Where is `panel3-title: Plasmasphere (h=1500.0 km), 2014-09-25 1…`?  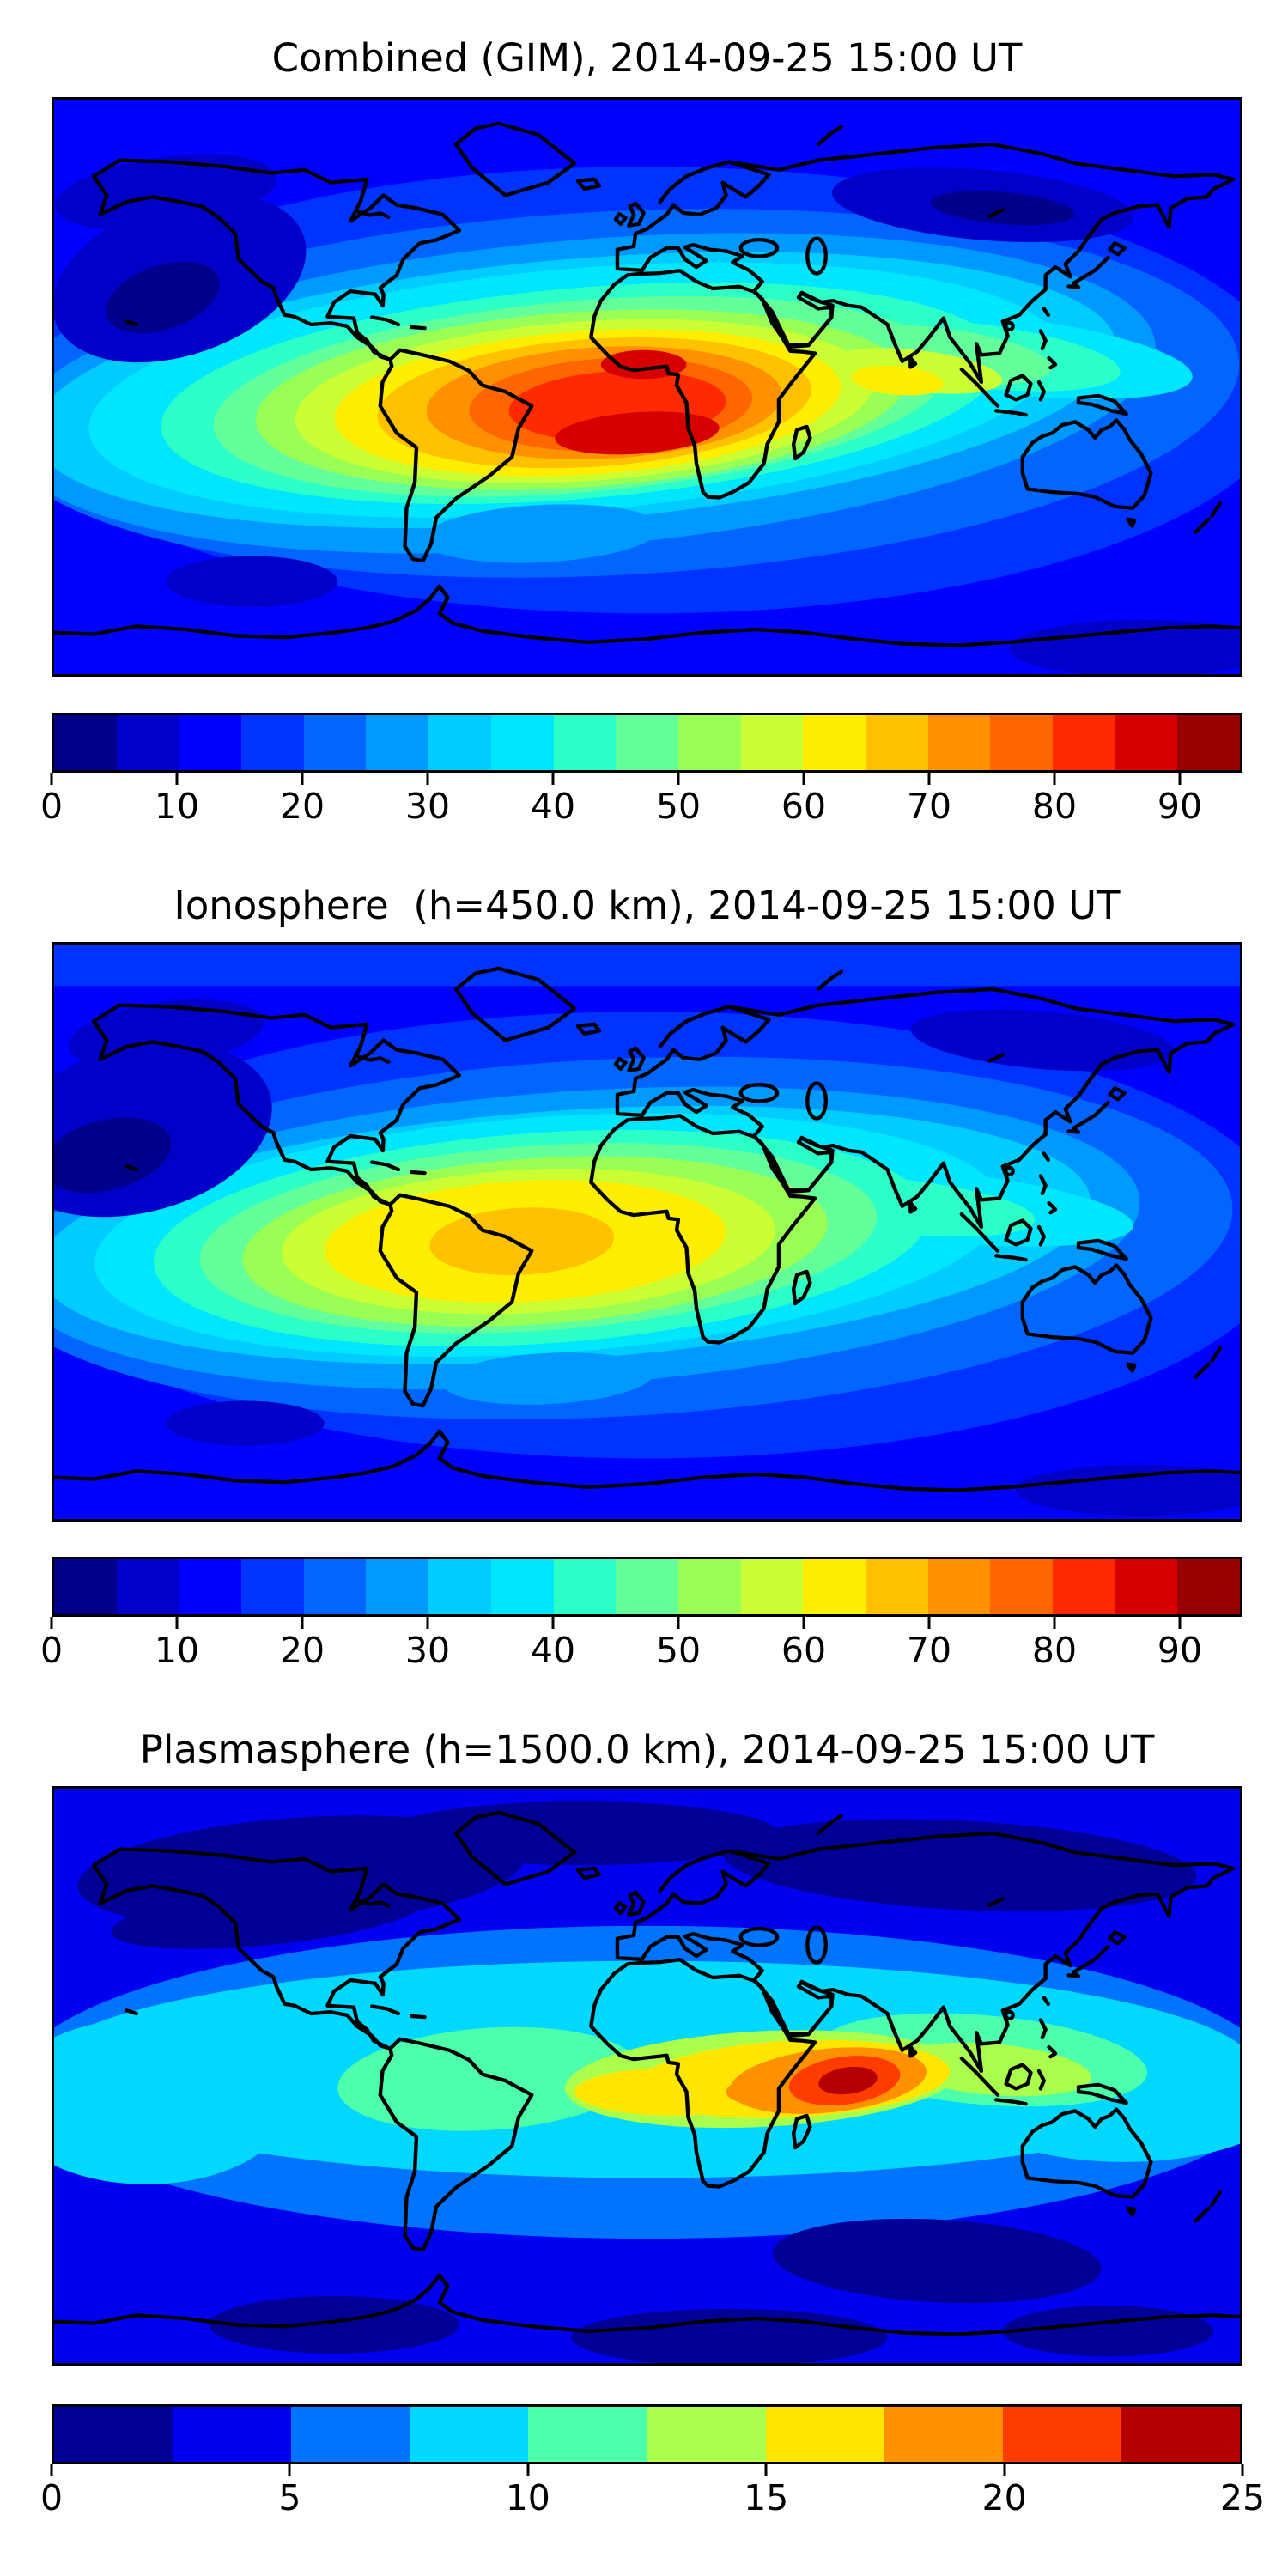
panel3-title: Plasmasphere (h=1500.0 km), 2014-09-25 1… is located at coordinates (647, 1749).